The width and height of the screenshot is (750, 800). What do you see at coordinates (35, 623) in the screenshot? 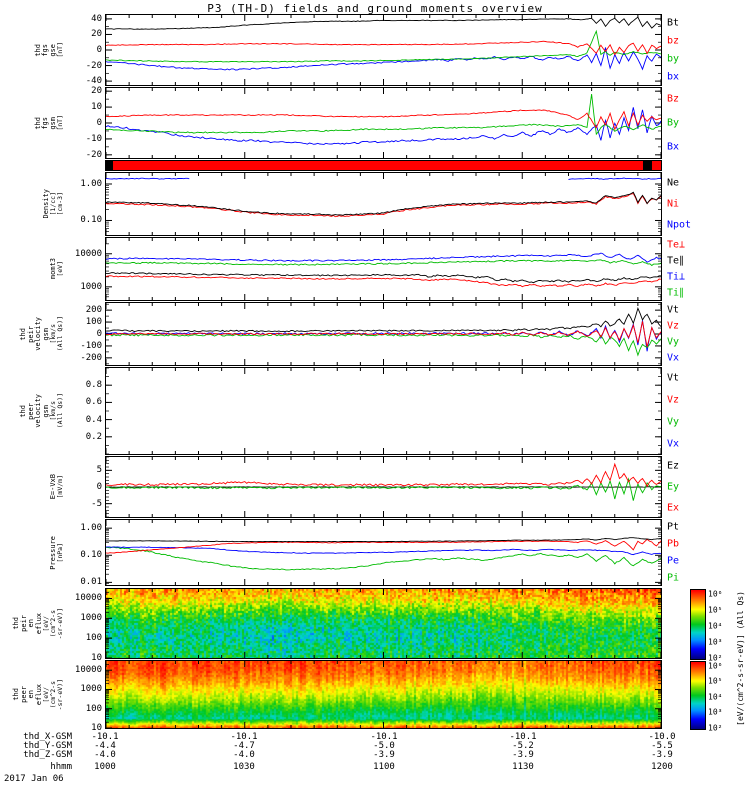
I see `panel-peir-spec-ylabel: thd peir en eflux [eV/(cm^2-s -sr-eV)]` at bounding box center [35, 623].